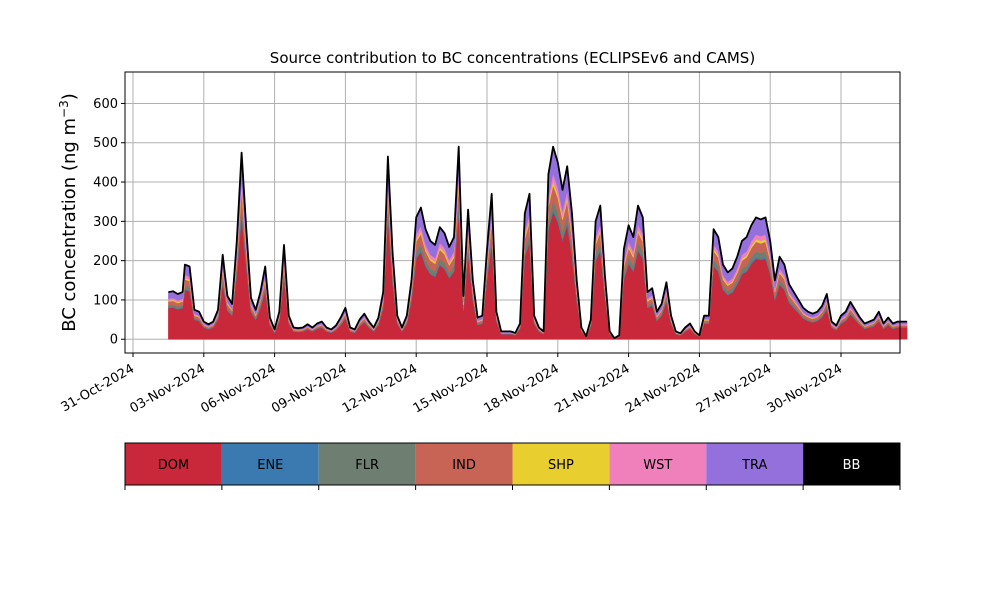 This screenshot has width=1000, height=600. I want to click on legend-label-flr: FLR, so click(367, 465).